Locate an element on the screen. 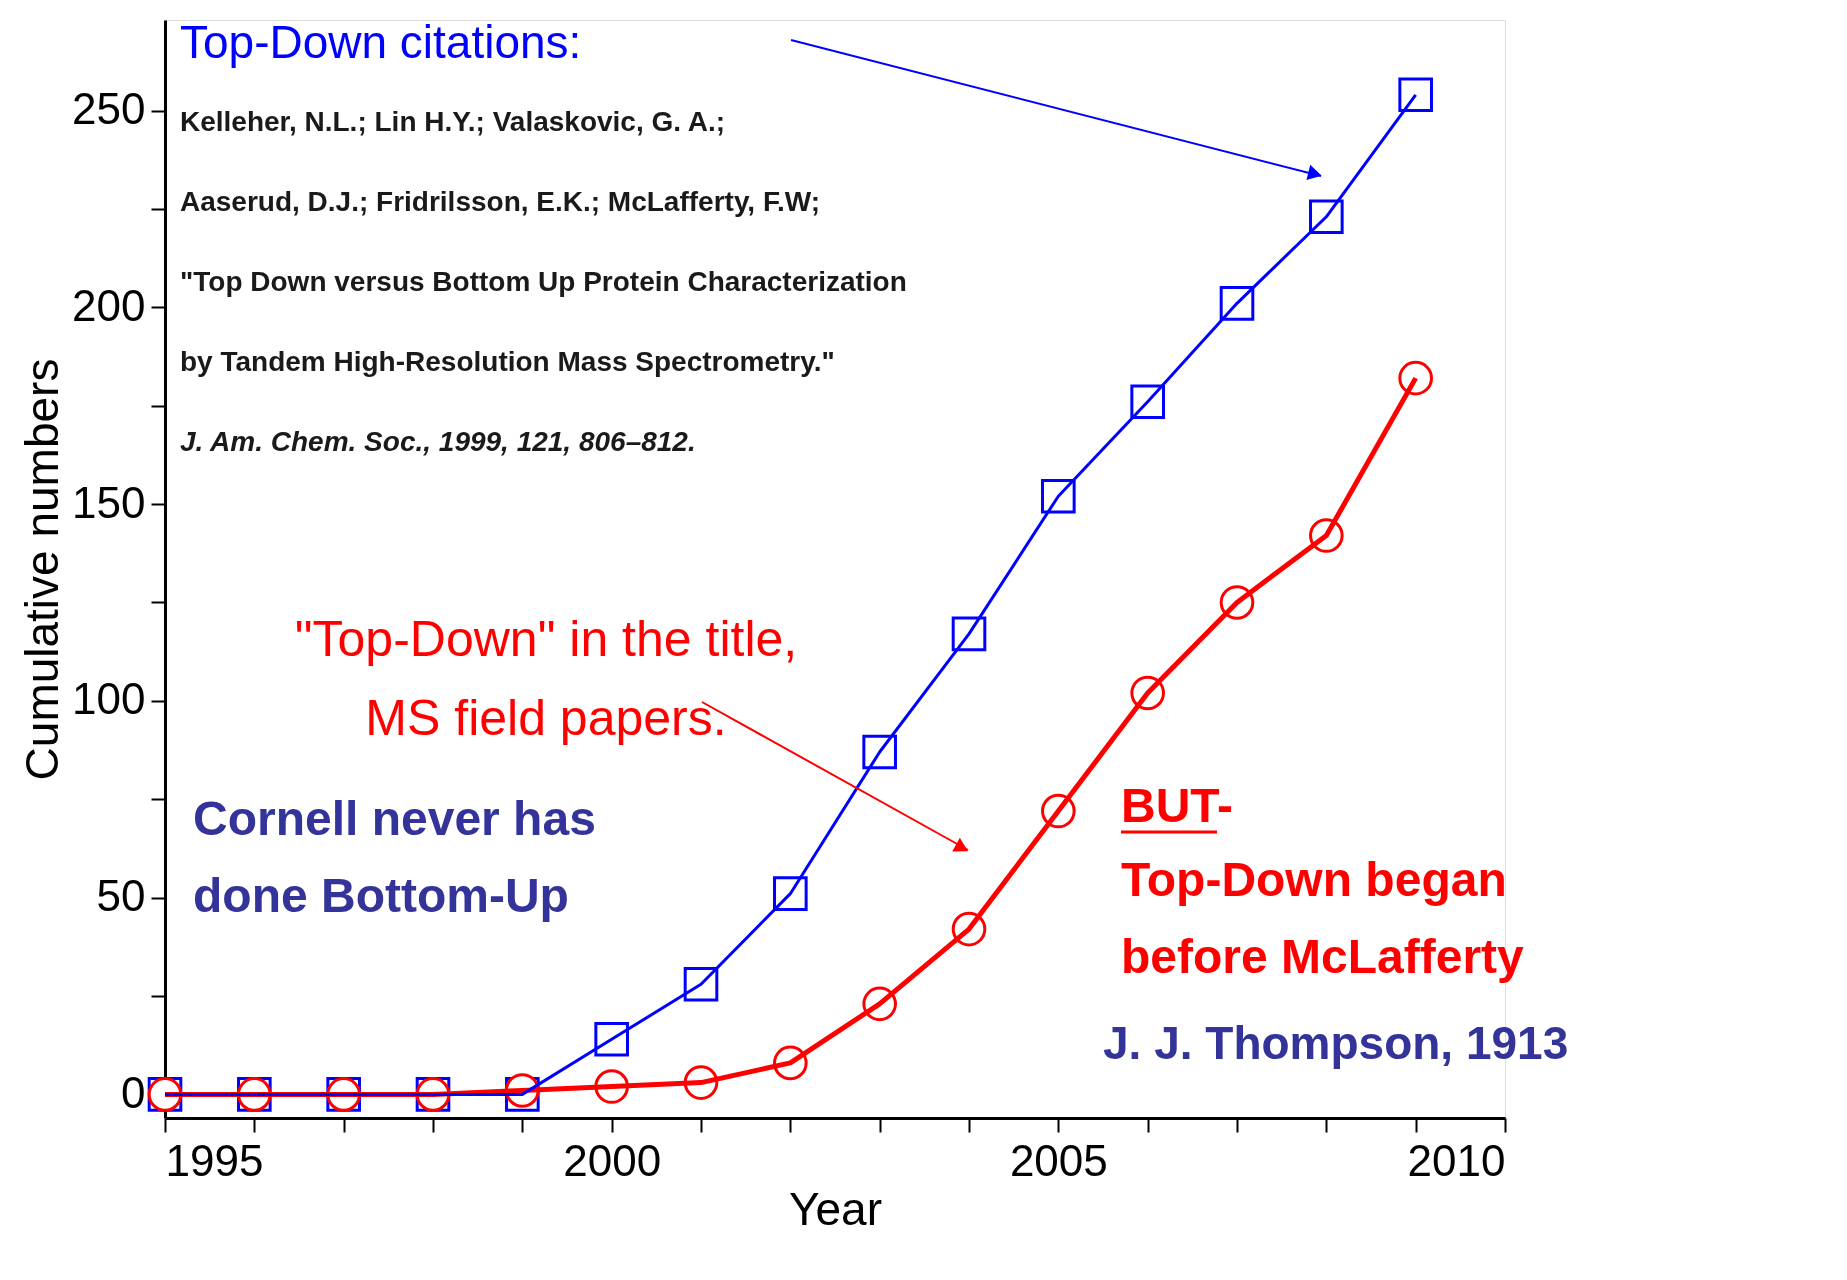 The height and width of the screenshot is (1280, 1847). x-tick-label: 2005 is located at coordinates (1058, 1160).